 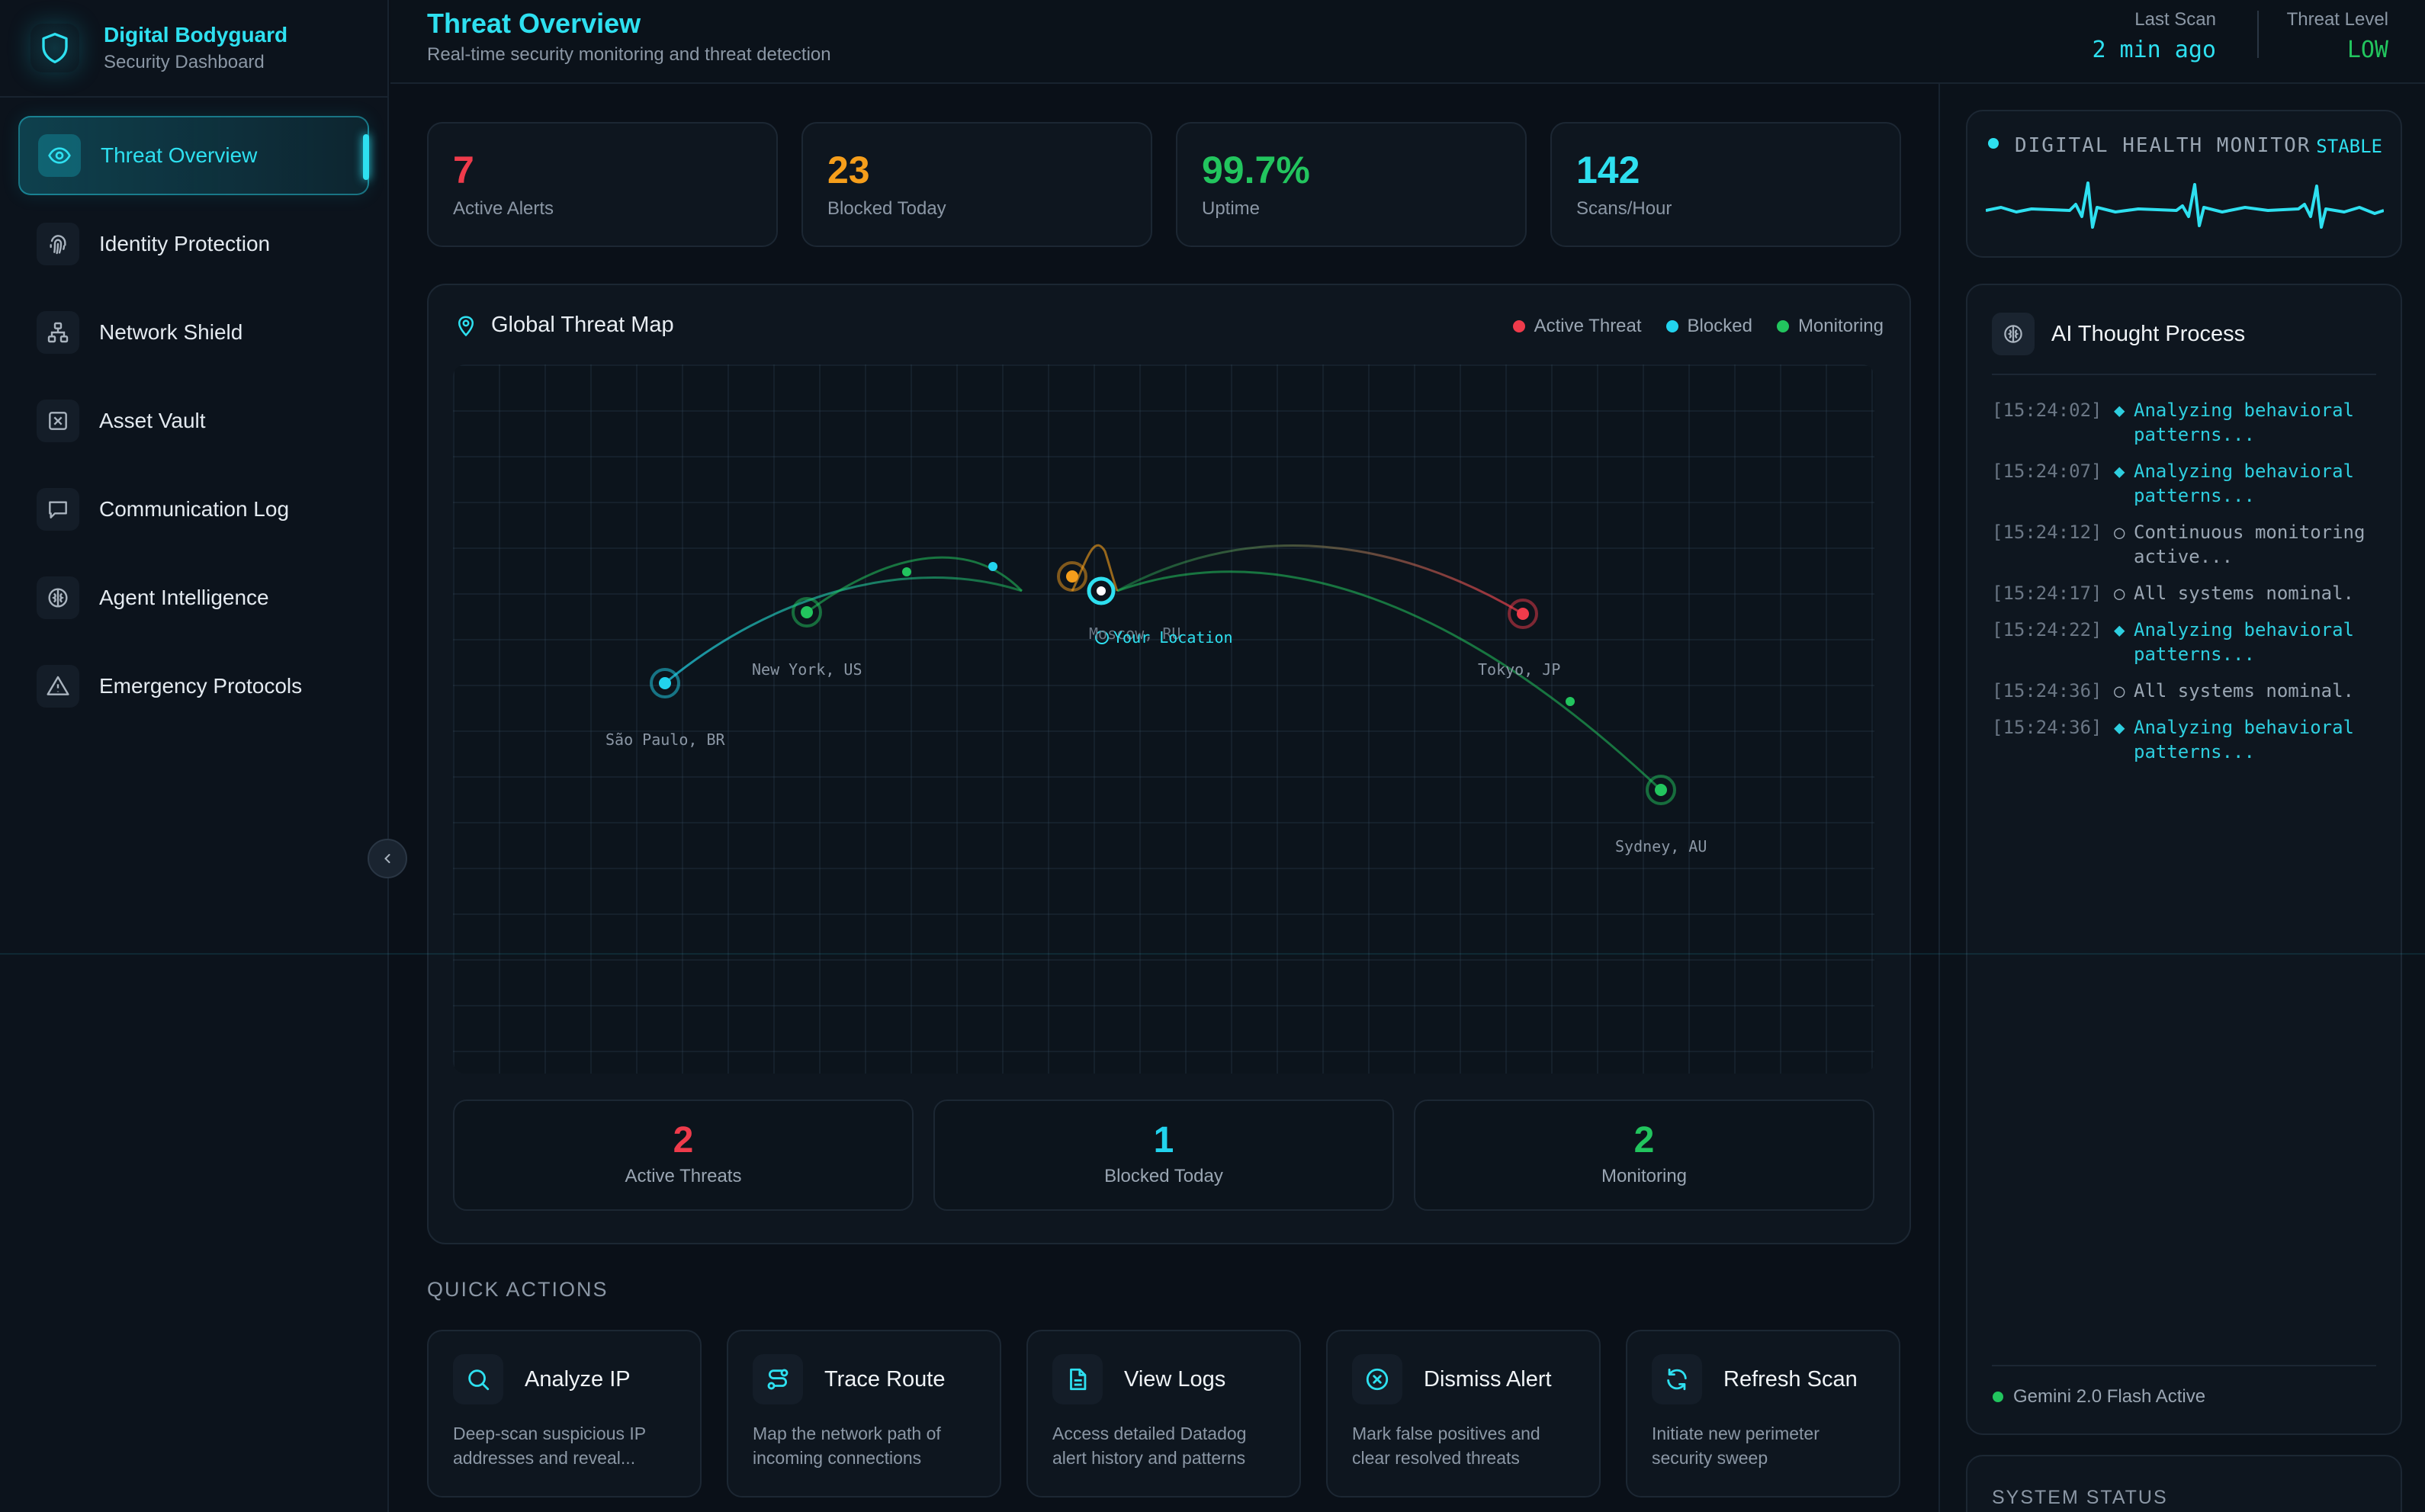 I want to click on threat-level-value: LOW, so click(x=2367, y=50).